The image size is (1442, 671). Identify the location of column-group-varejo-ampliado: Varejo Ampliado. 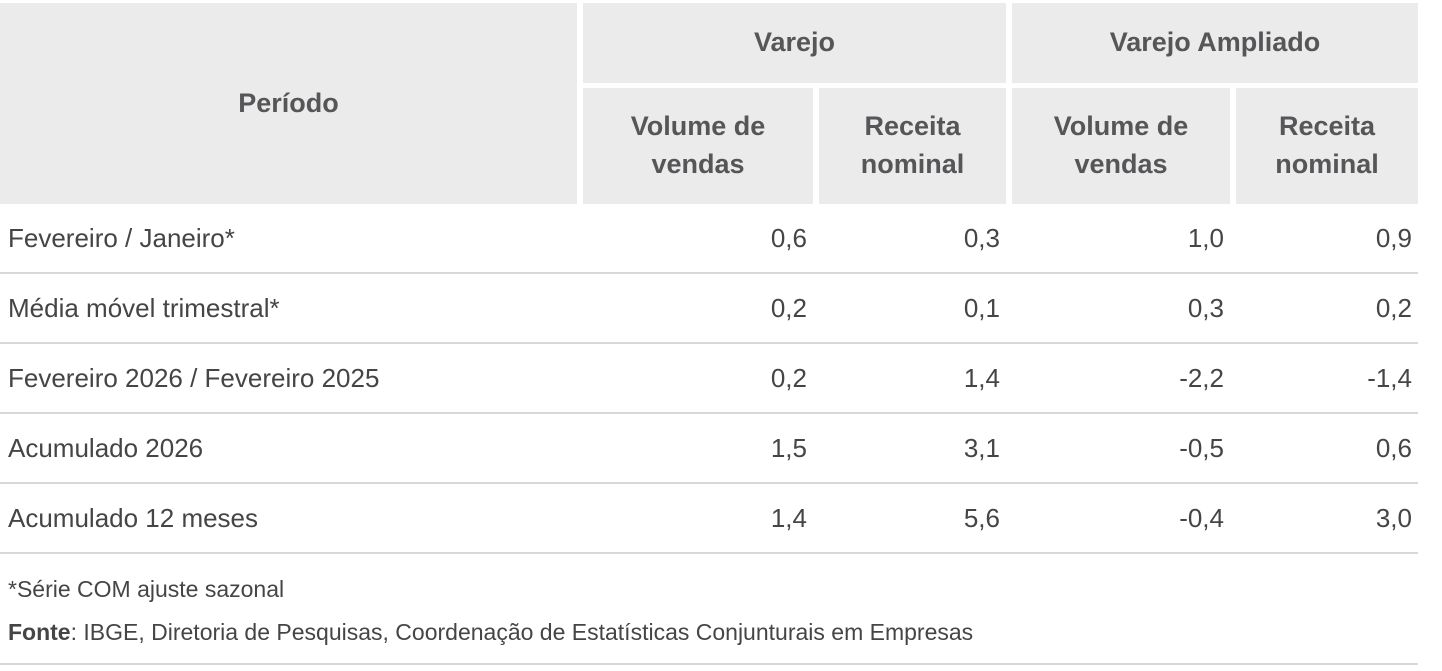
(1215, 43).